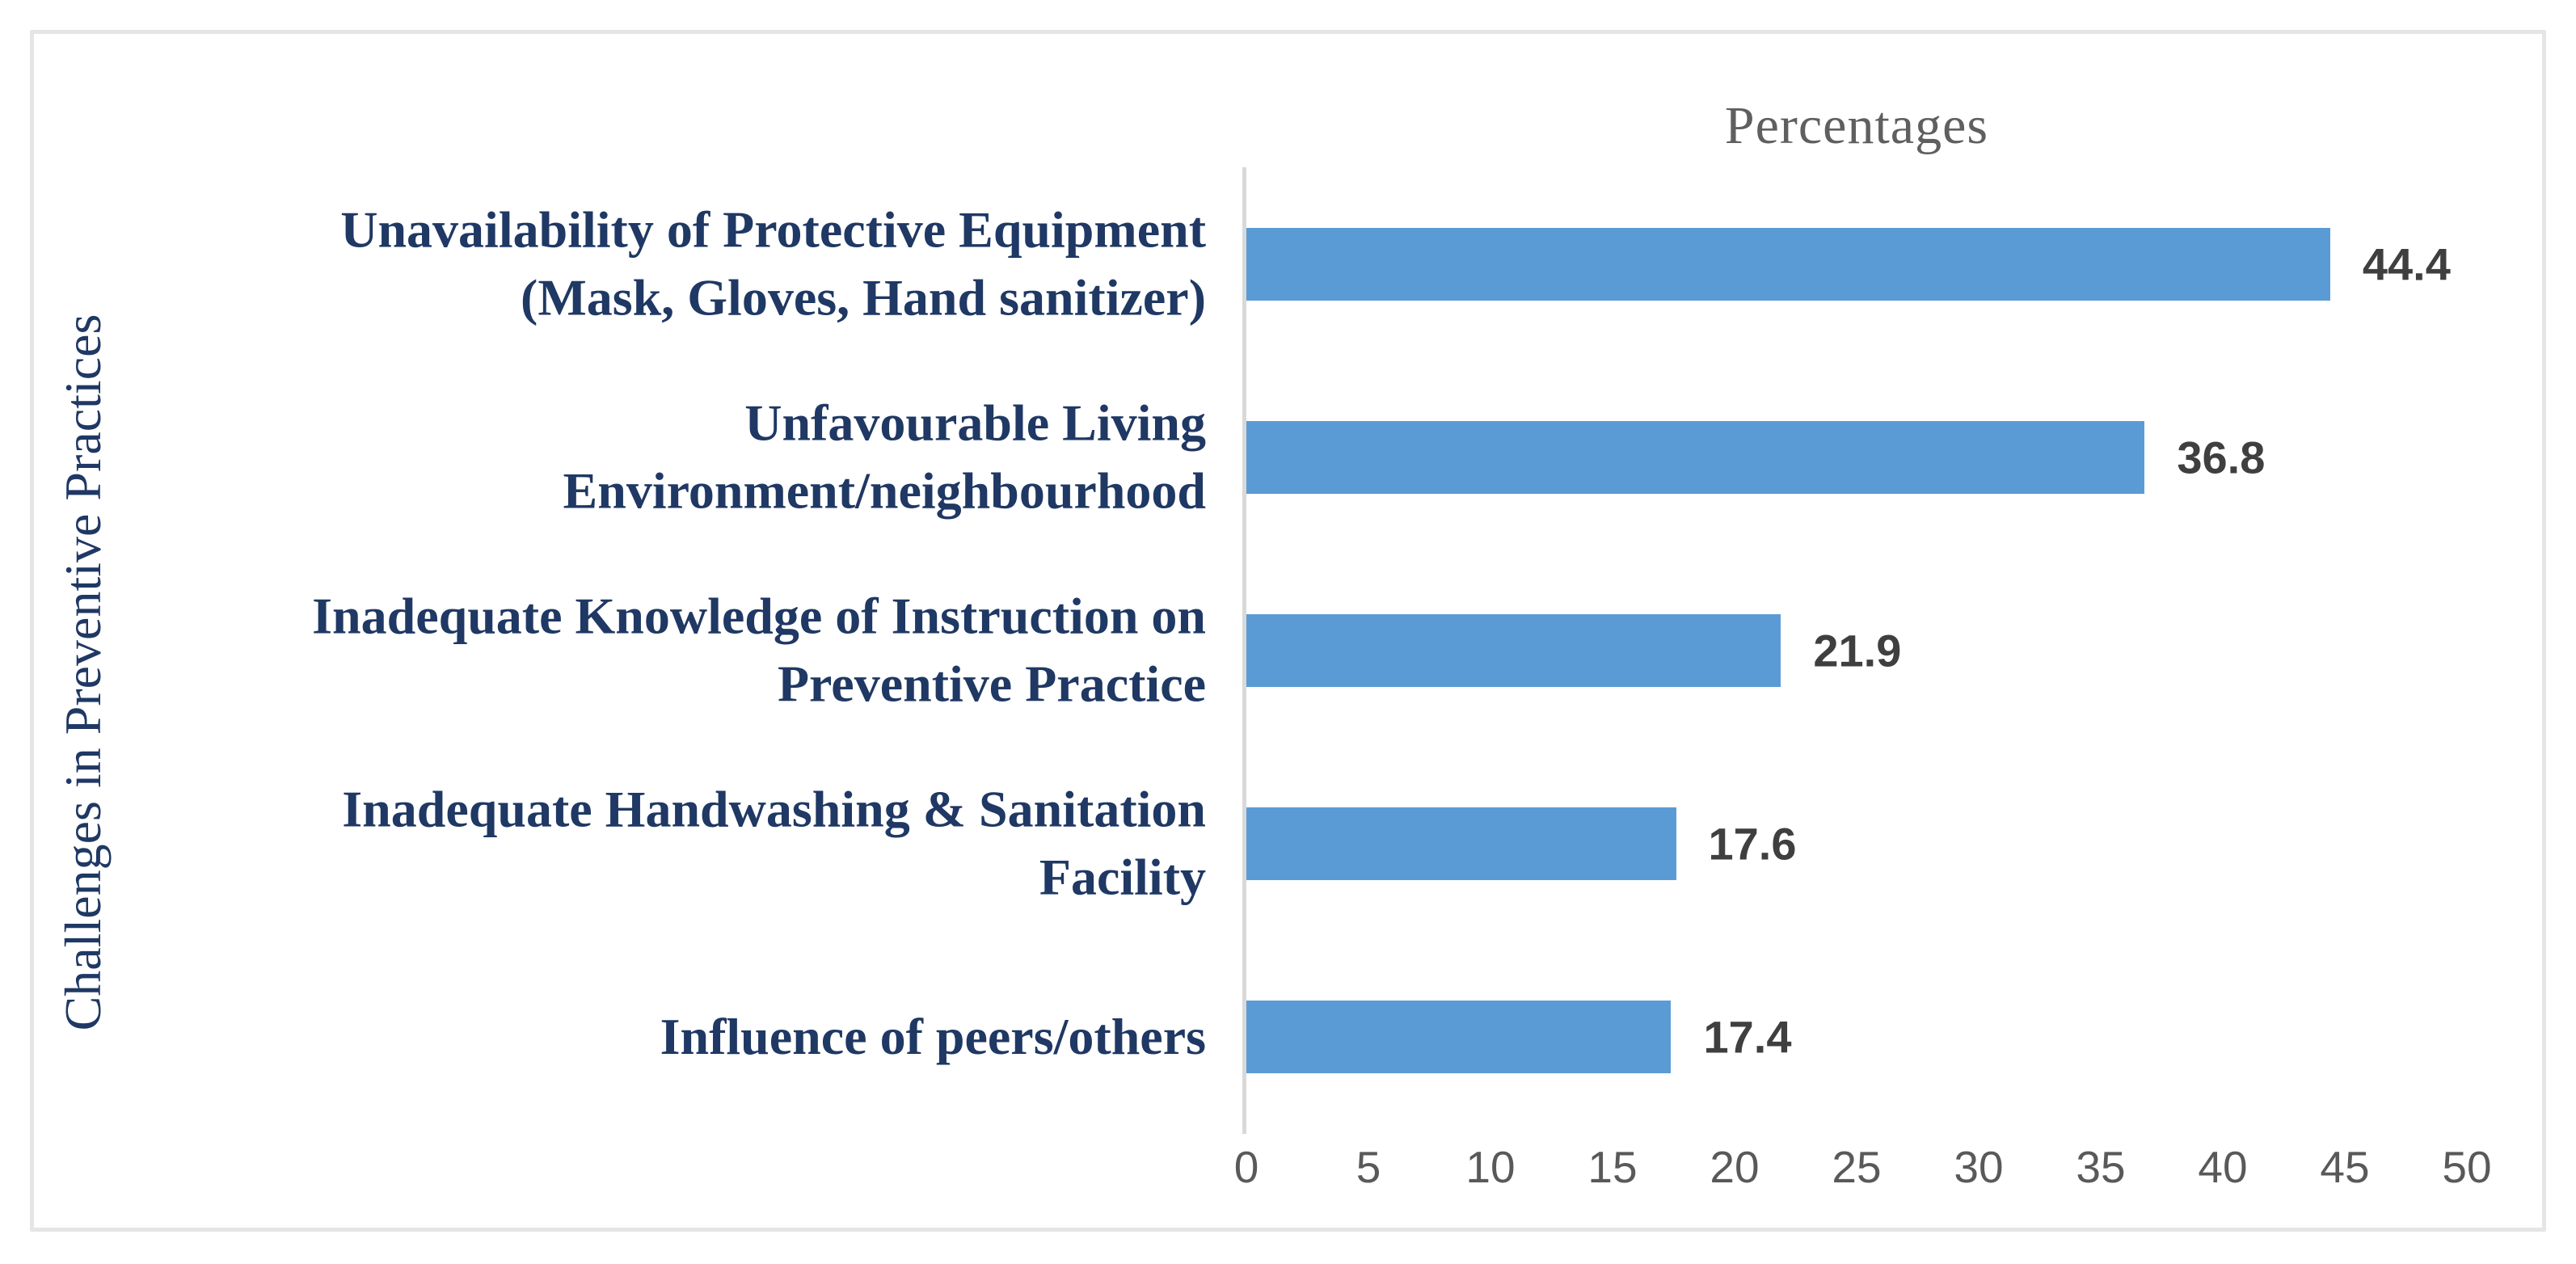 The image size is (2576, 1264). What do you see at coordinates (1856, 125) in the screenshot?
I see `chart-title: Percentages` at bounding box center [1856, 125].